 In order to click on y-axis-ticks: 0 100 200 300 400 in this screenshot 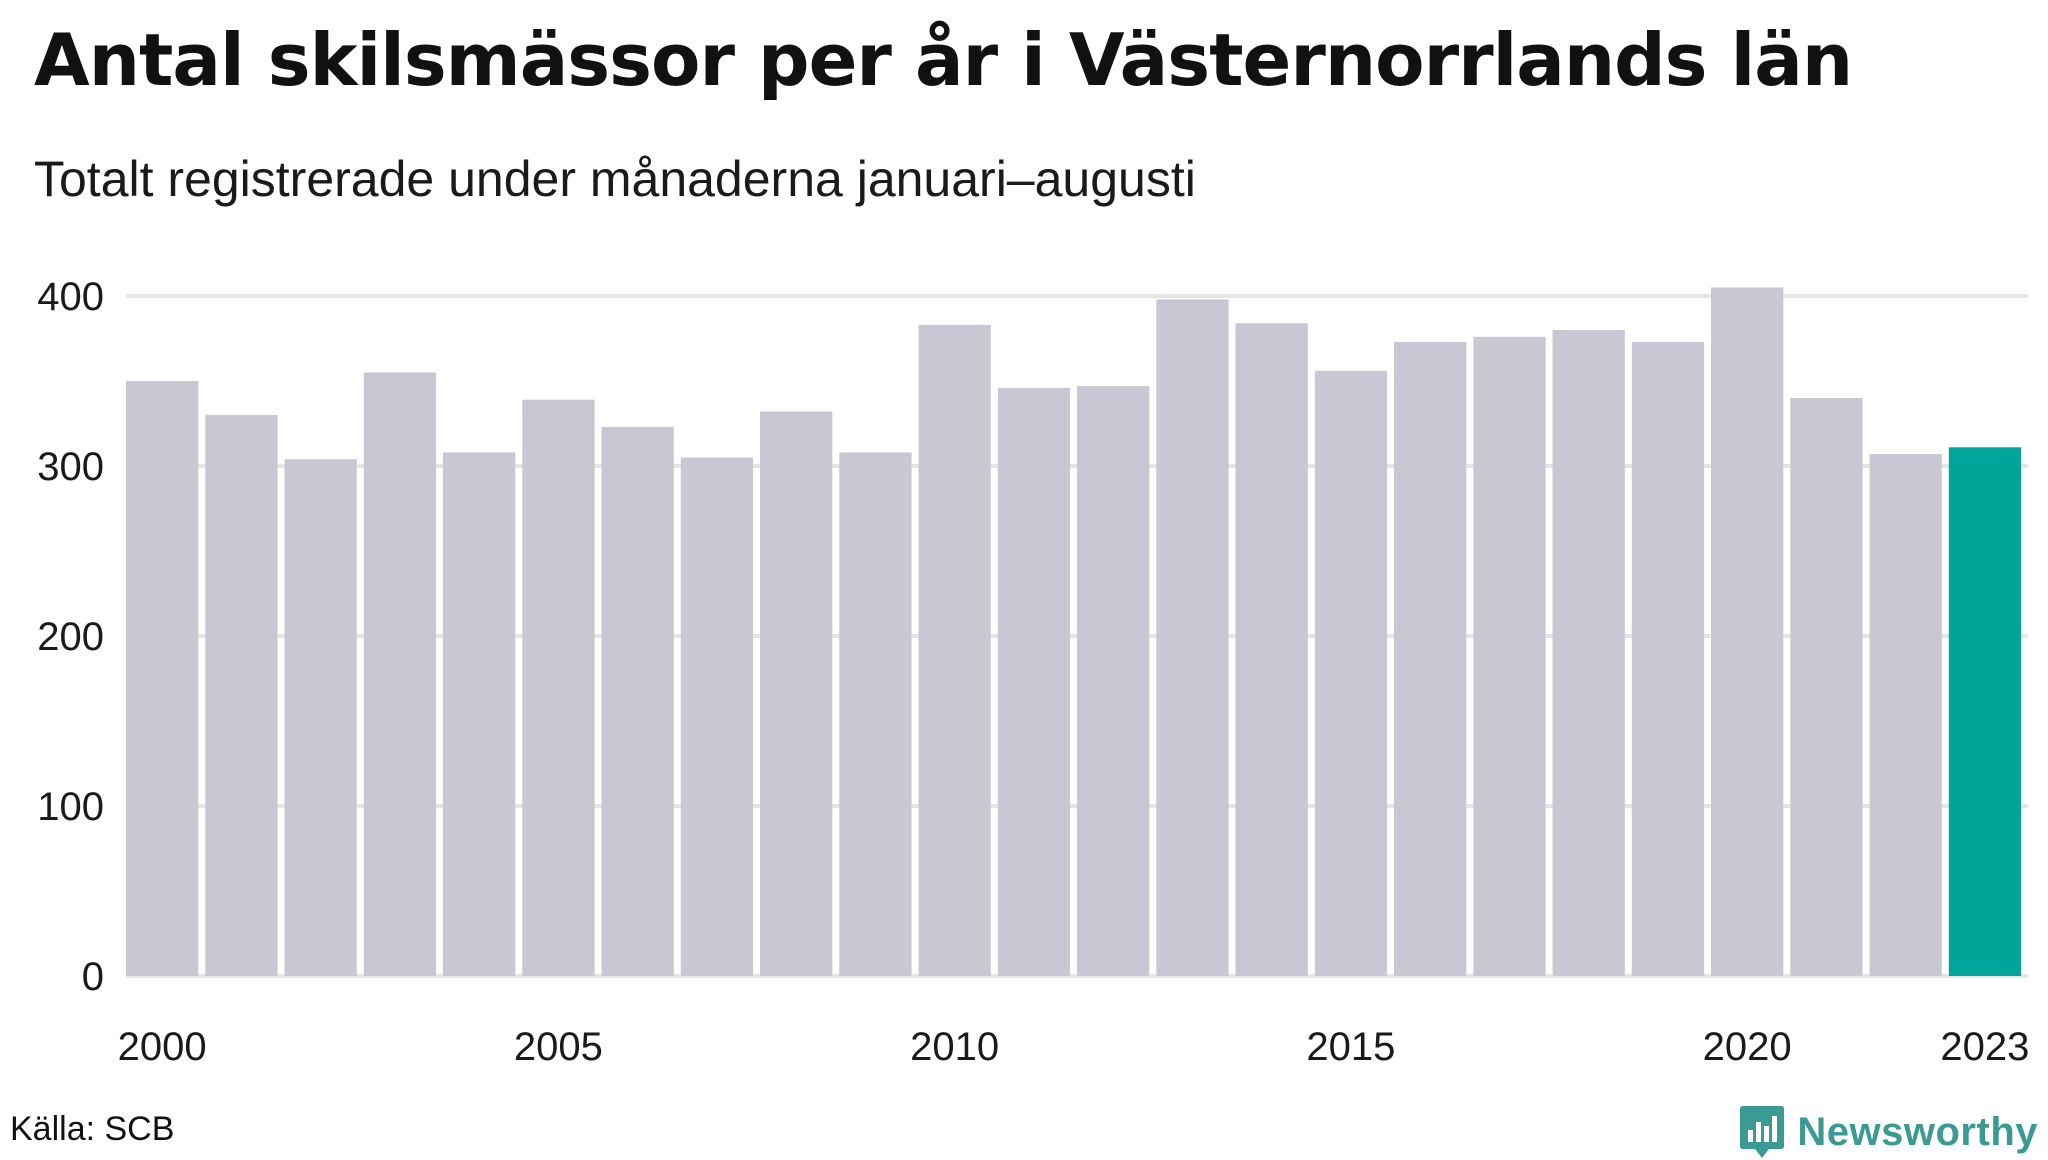, I will do `click(70, 637)`.